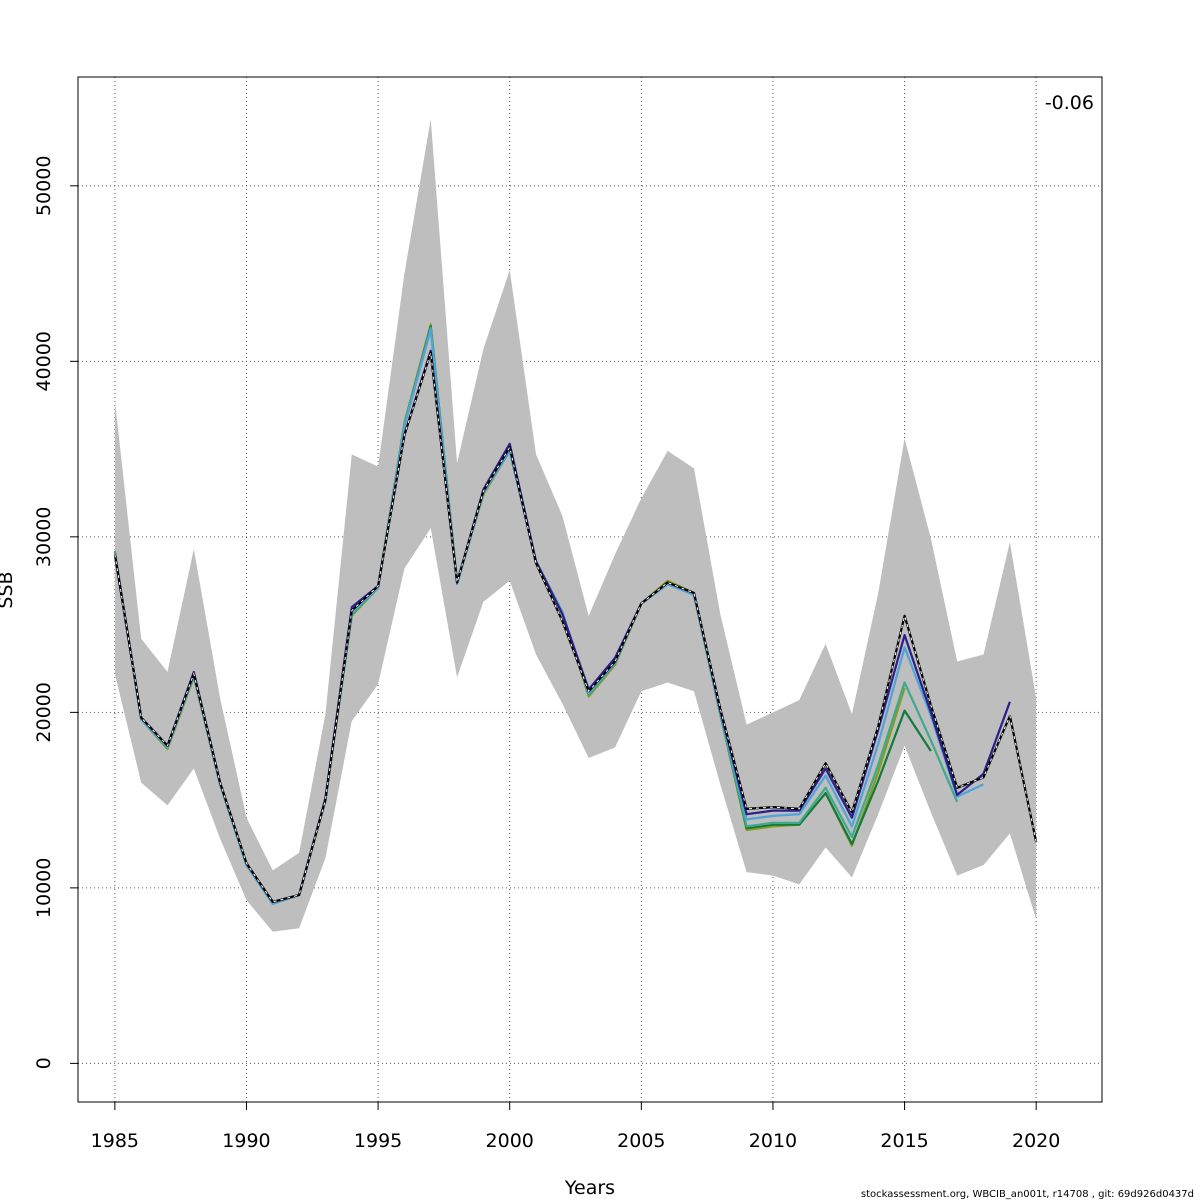 The height and width of the screenshot is (1200, 1200). I want to click on y-axis-title: SSB, so click(8, 589).